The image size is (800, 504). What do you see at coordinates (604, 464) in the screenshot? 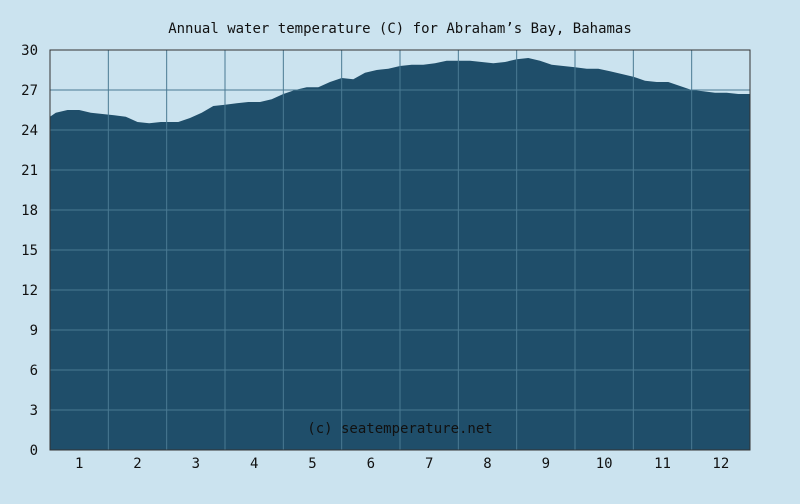
I see `x-tick-label: 10` at bounding box center [604, 464].